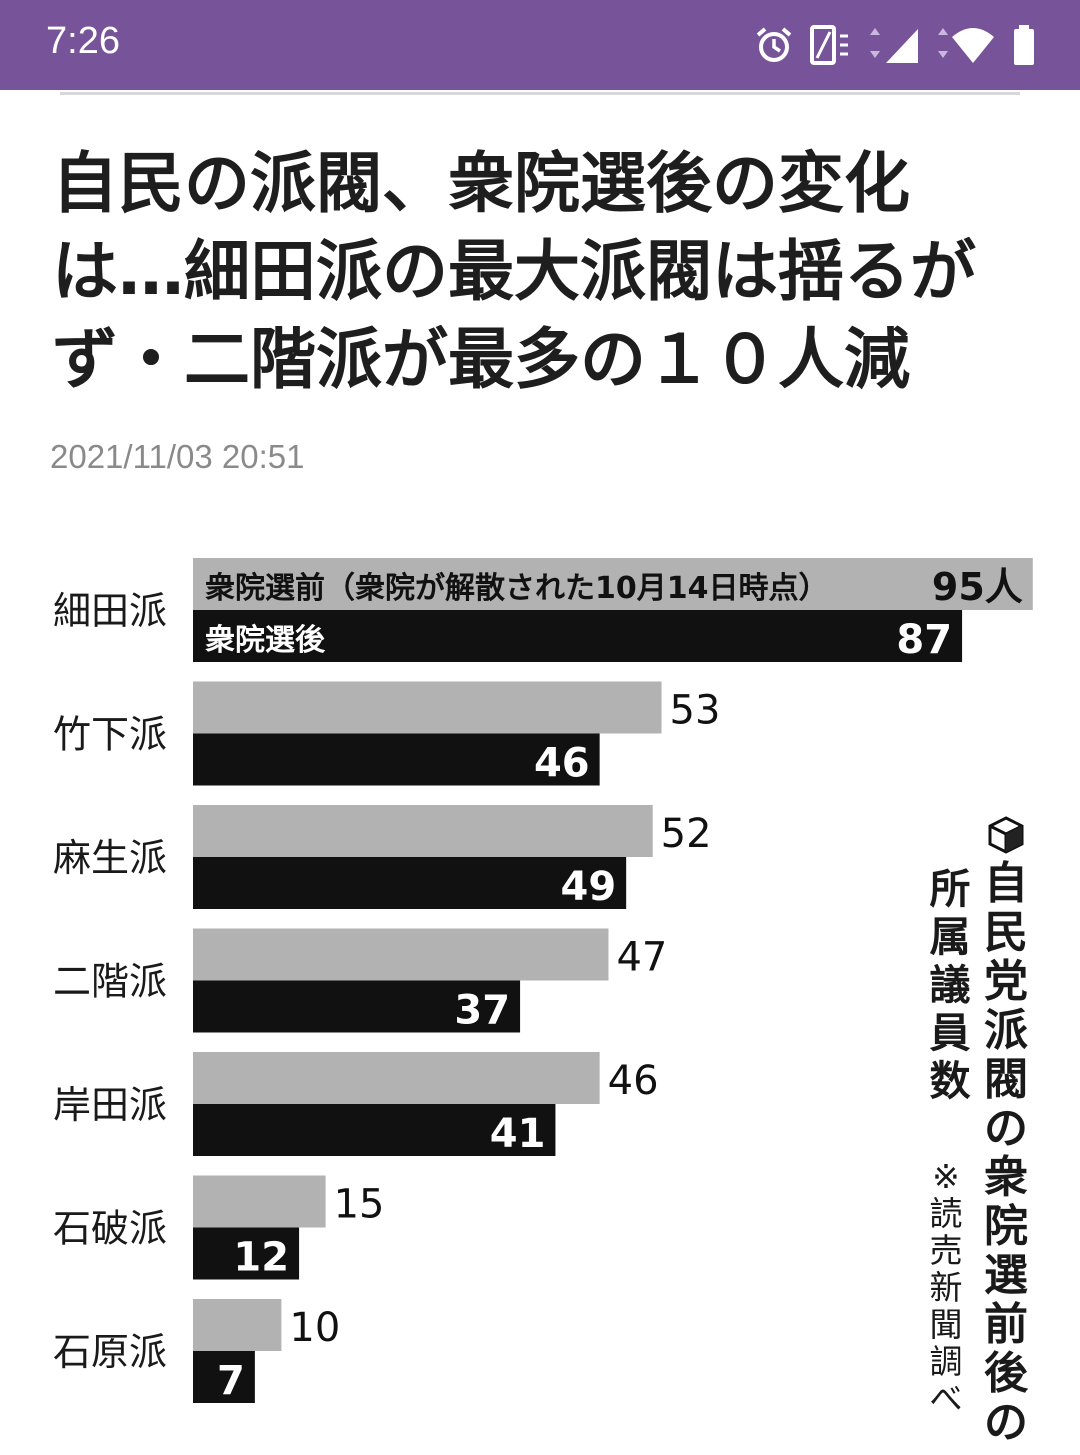 Image resolution: width=1080 pixels, height=1455 pixels. I want to click on legend-before-label: 衆院選前（衆院が解散された10月14日時点）, so click(517, 588).